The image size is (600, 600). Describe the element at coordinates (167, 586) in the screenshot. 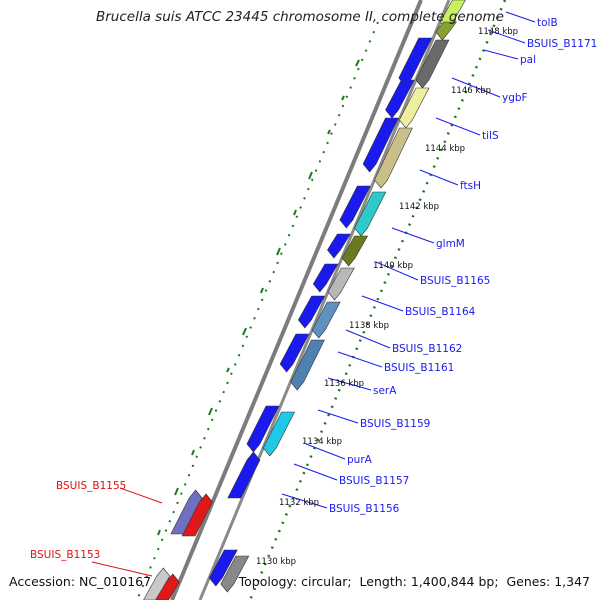

I see `gene-b1153-b` at that location.